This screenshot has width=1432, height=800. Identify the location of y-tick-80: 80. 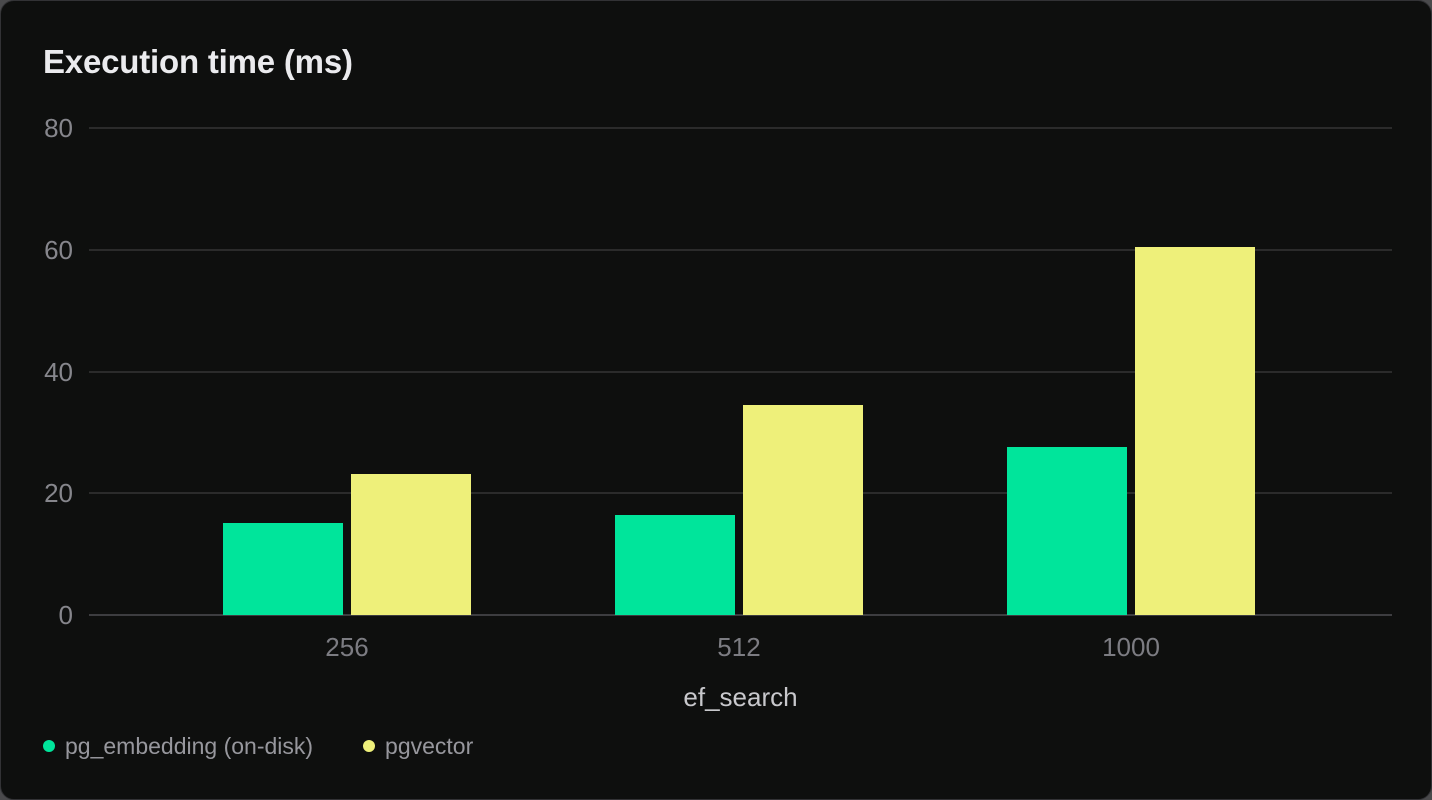
(58, 128).